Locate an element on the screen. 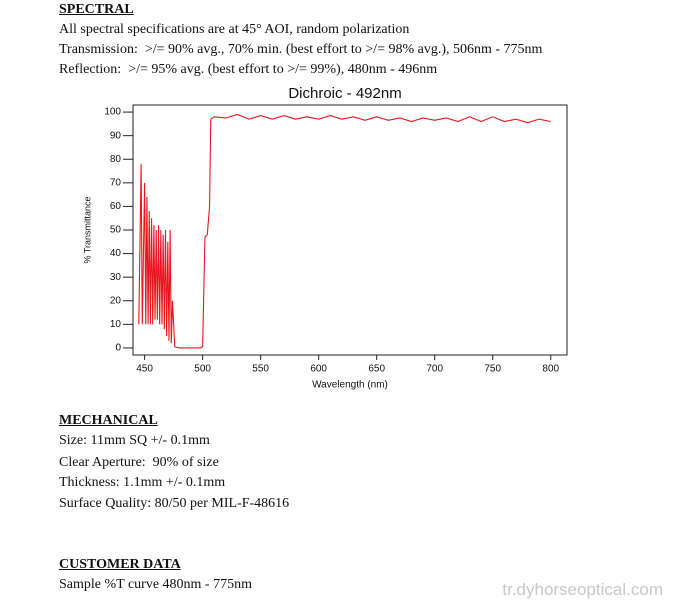 The height and width of the screenshot is (612, 675). section-heading: MECHANICAL is located at coordinates (108, 420).